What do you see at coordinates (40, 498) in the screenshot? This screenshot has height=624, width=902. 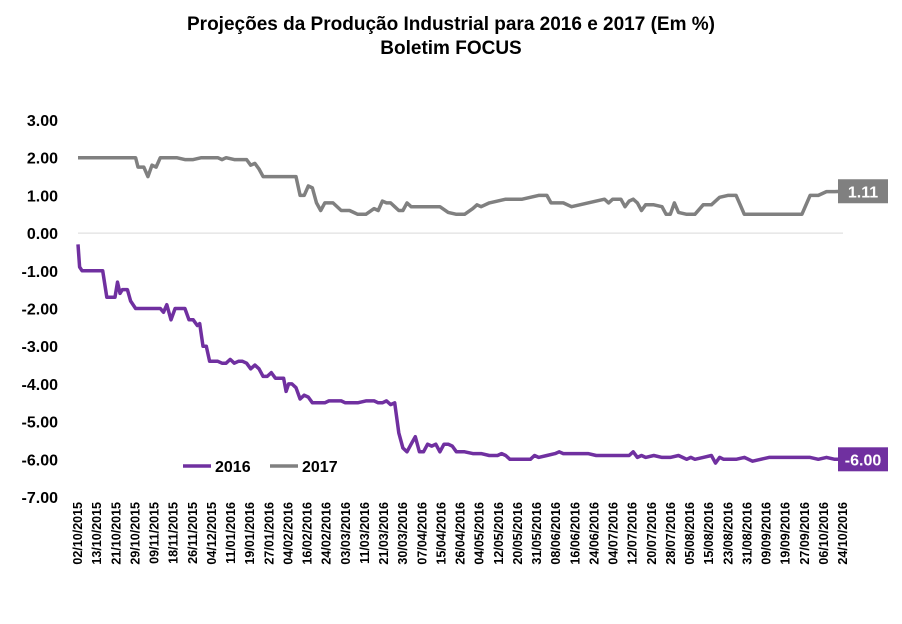 I see `y-tick-label: -7.00` at bounding box center [40, 498].